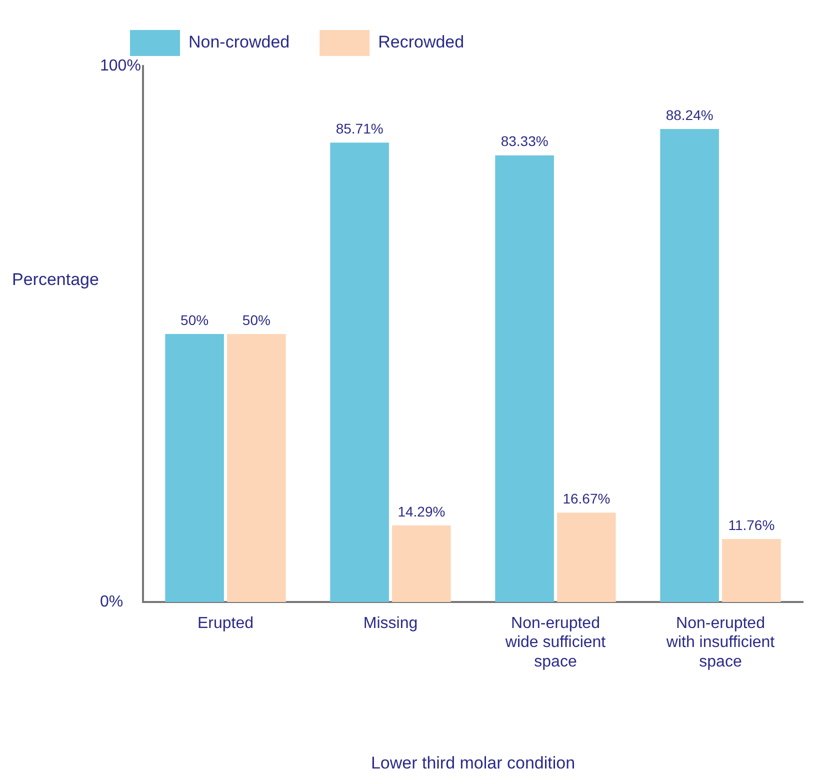  I want to click on x-tick-label: Non-erupted wide sufficient space, so click(555, 642).